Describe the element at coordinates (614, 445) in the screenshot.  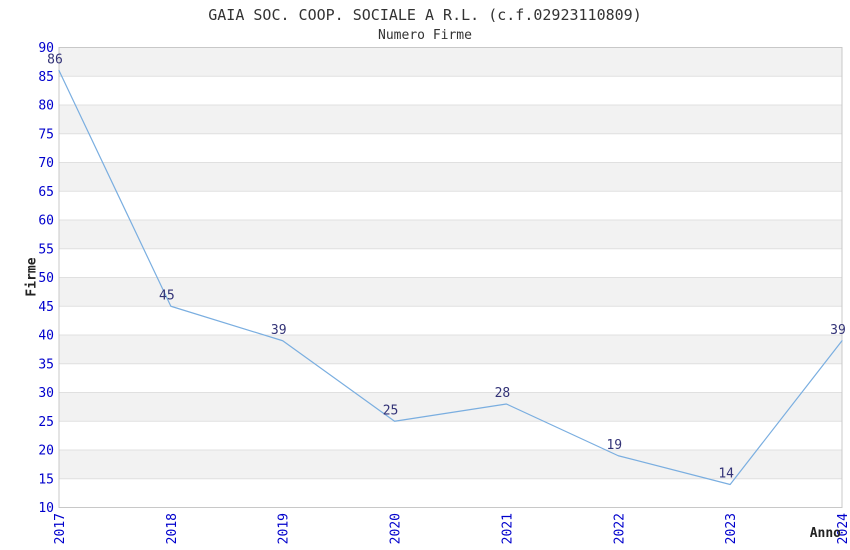
I see `data-point-label: 19` at that location.